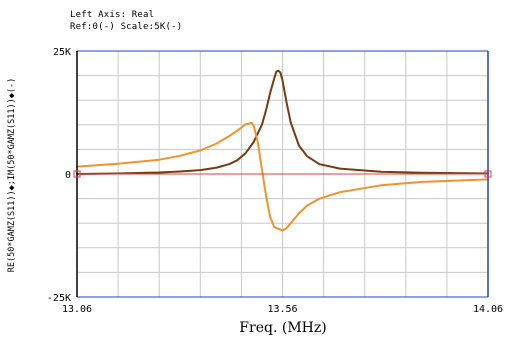  Describe the element at coordinates (488, 174) in the screenshot. I see `right-ref-marker` at that location.